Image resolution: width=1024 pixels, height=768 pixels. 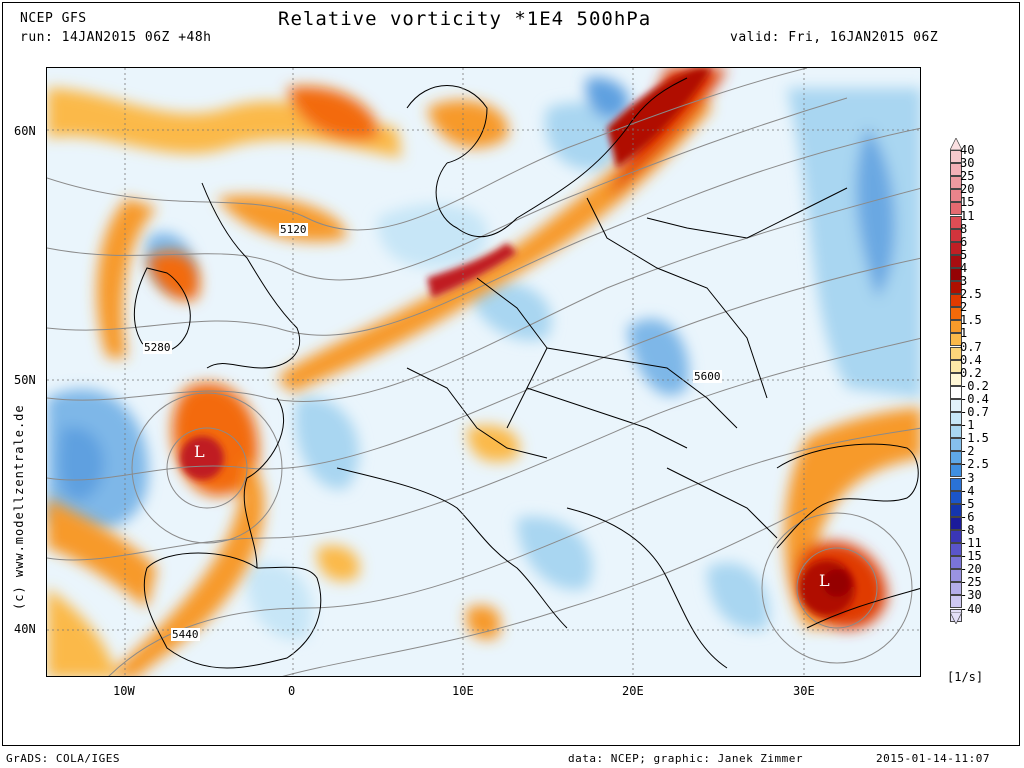 I want to click on contour-label: 5280, so click(x=157, y=347).